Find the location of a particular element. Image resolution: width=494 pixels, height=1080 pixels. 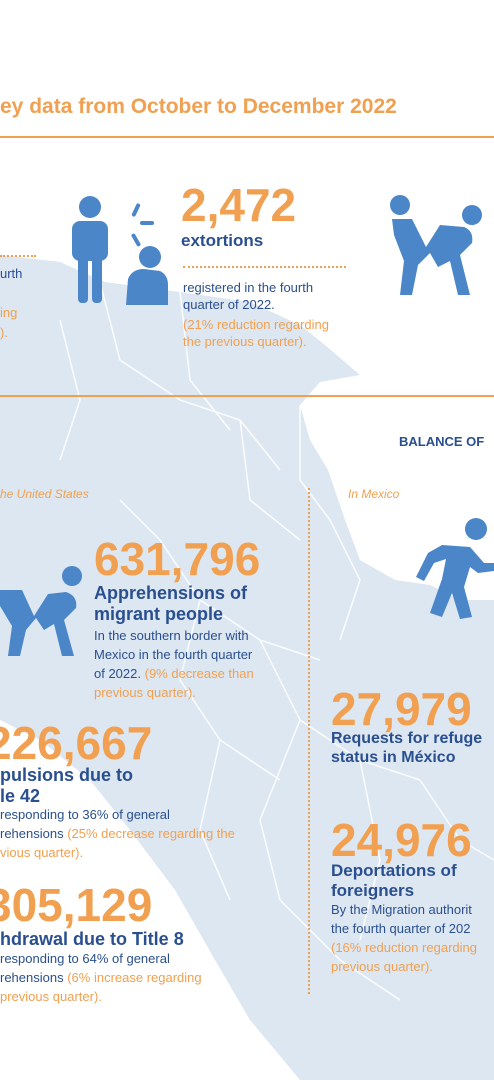

expulsions-line1: responding to 36% of general is located at coordinates (85, 814).